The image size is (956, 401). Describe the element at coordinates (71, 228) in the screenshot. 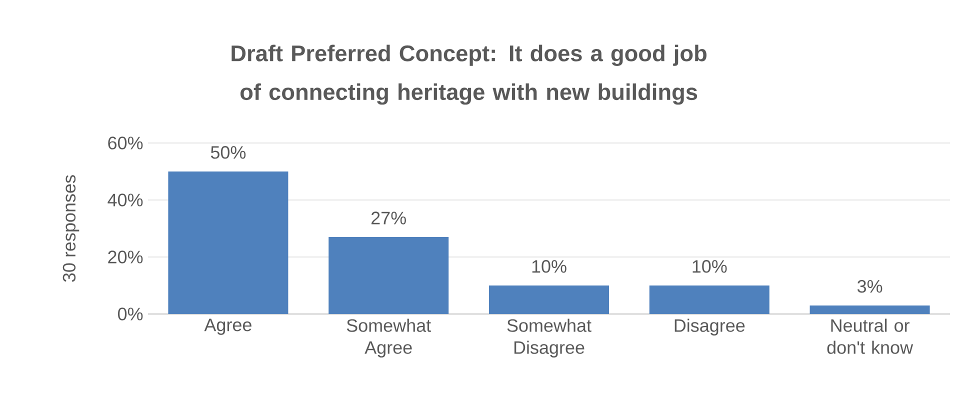

I see `y-axis-title: 30 responses` at that location.